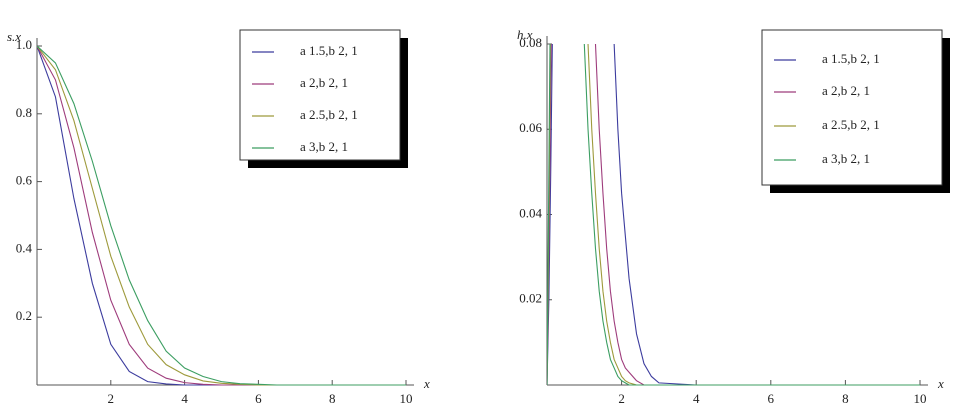 The width and height of the screenshot is (959, 419). What do you see at coordinates (530, 212) in the screenshot?
I see `y-tick-label: 0.04` at bounding box center [530, 212].